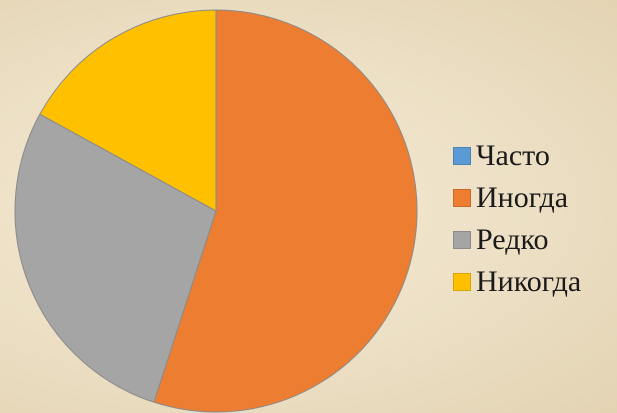 Image resolution: width=617 pixels, height=413 pixels. What do you see at coordinates (462, 197) in the screenshot?
I see `legend-swatch-inogda` at bounding box center [462, 197].